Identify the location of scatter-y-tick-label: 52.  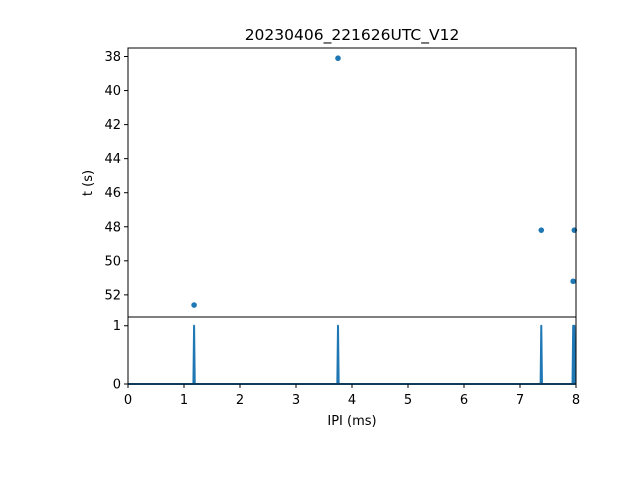
(112, 295).